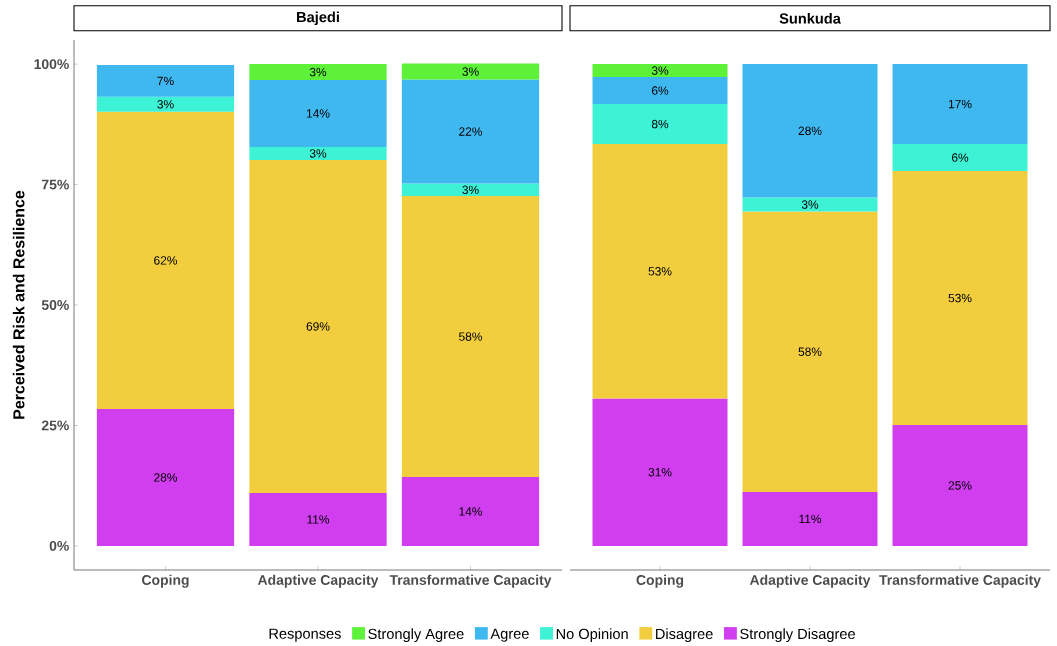 This screenshot has width=1057, height=646. I want to click on data-label: 22%, so click(471, 131).